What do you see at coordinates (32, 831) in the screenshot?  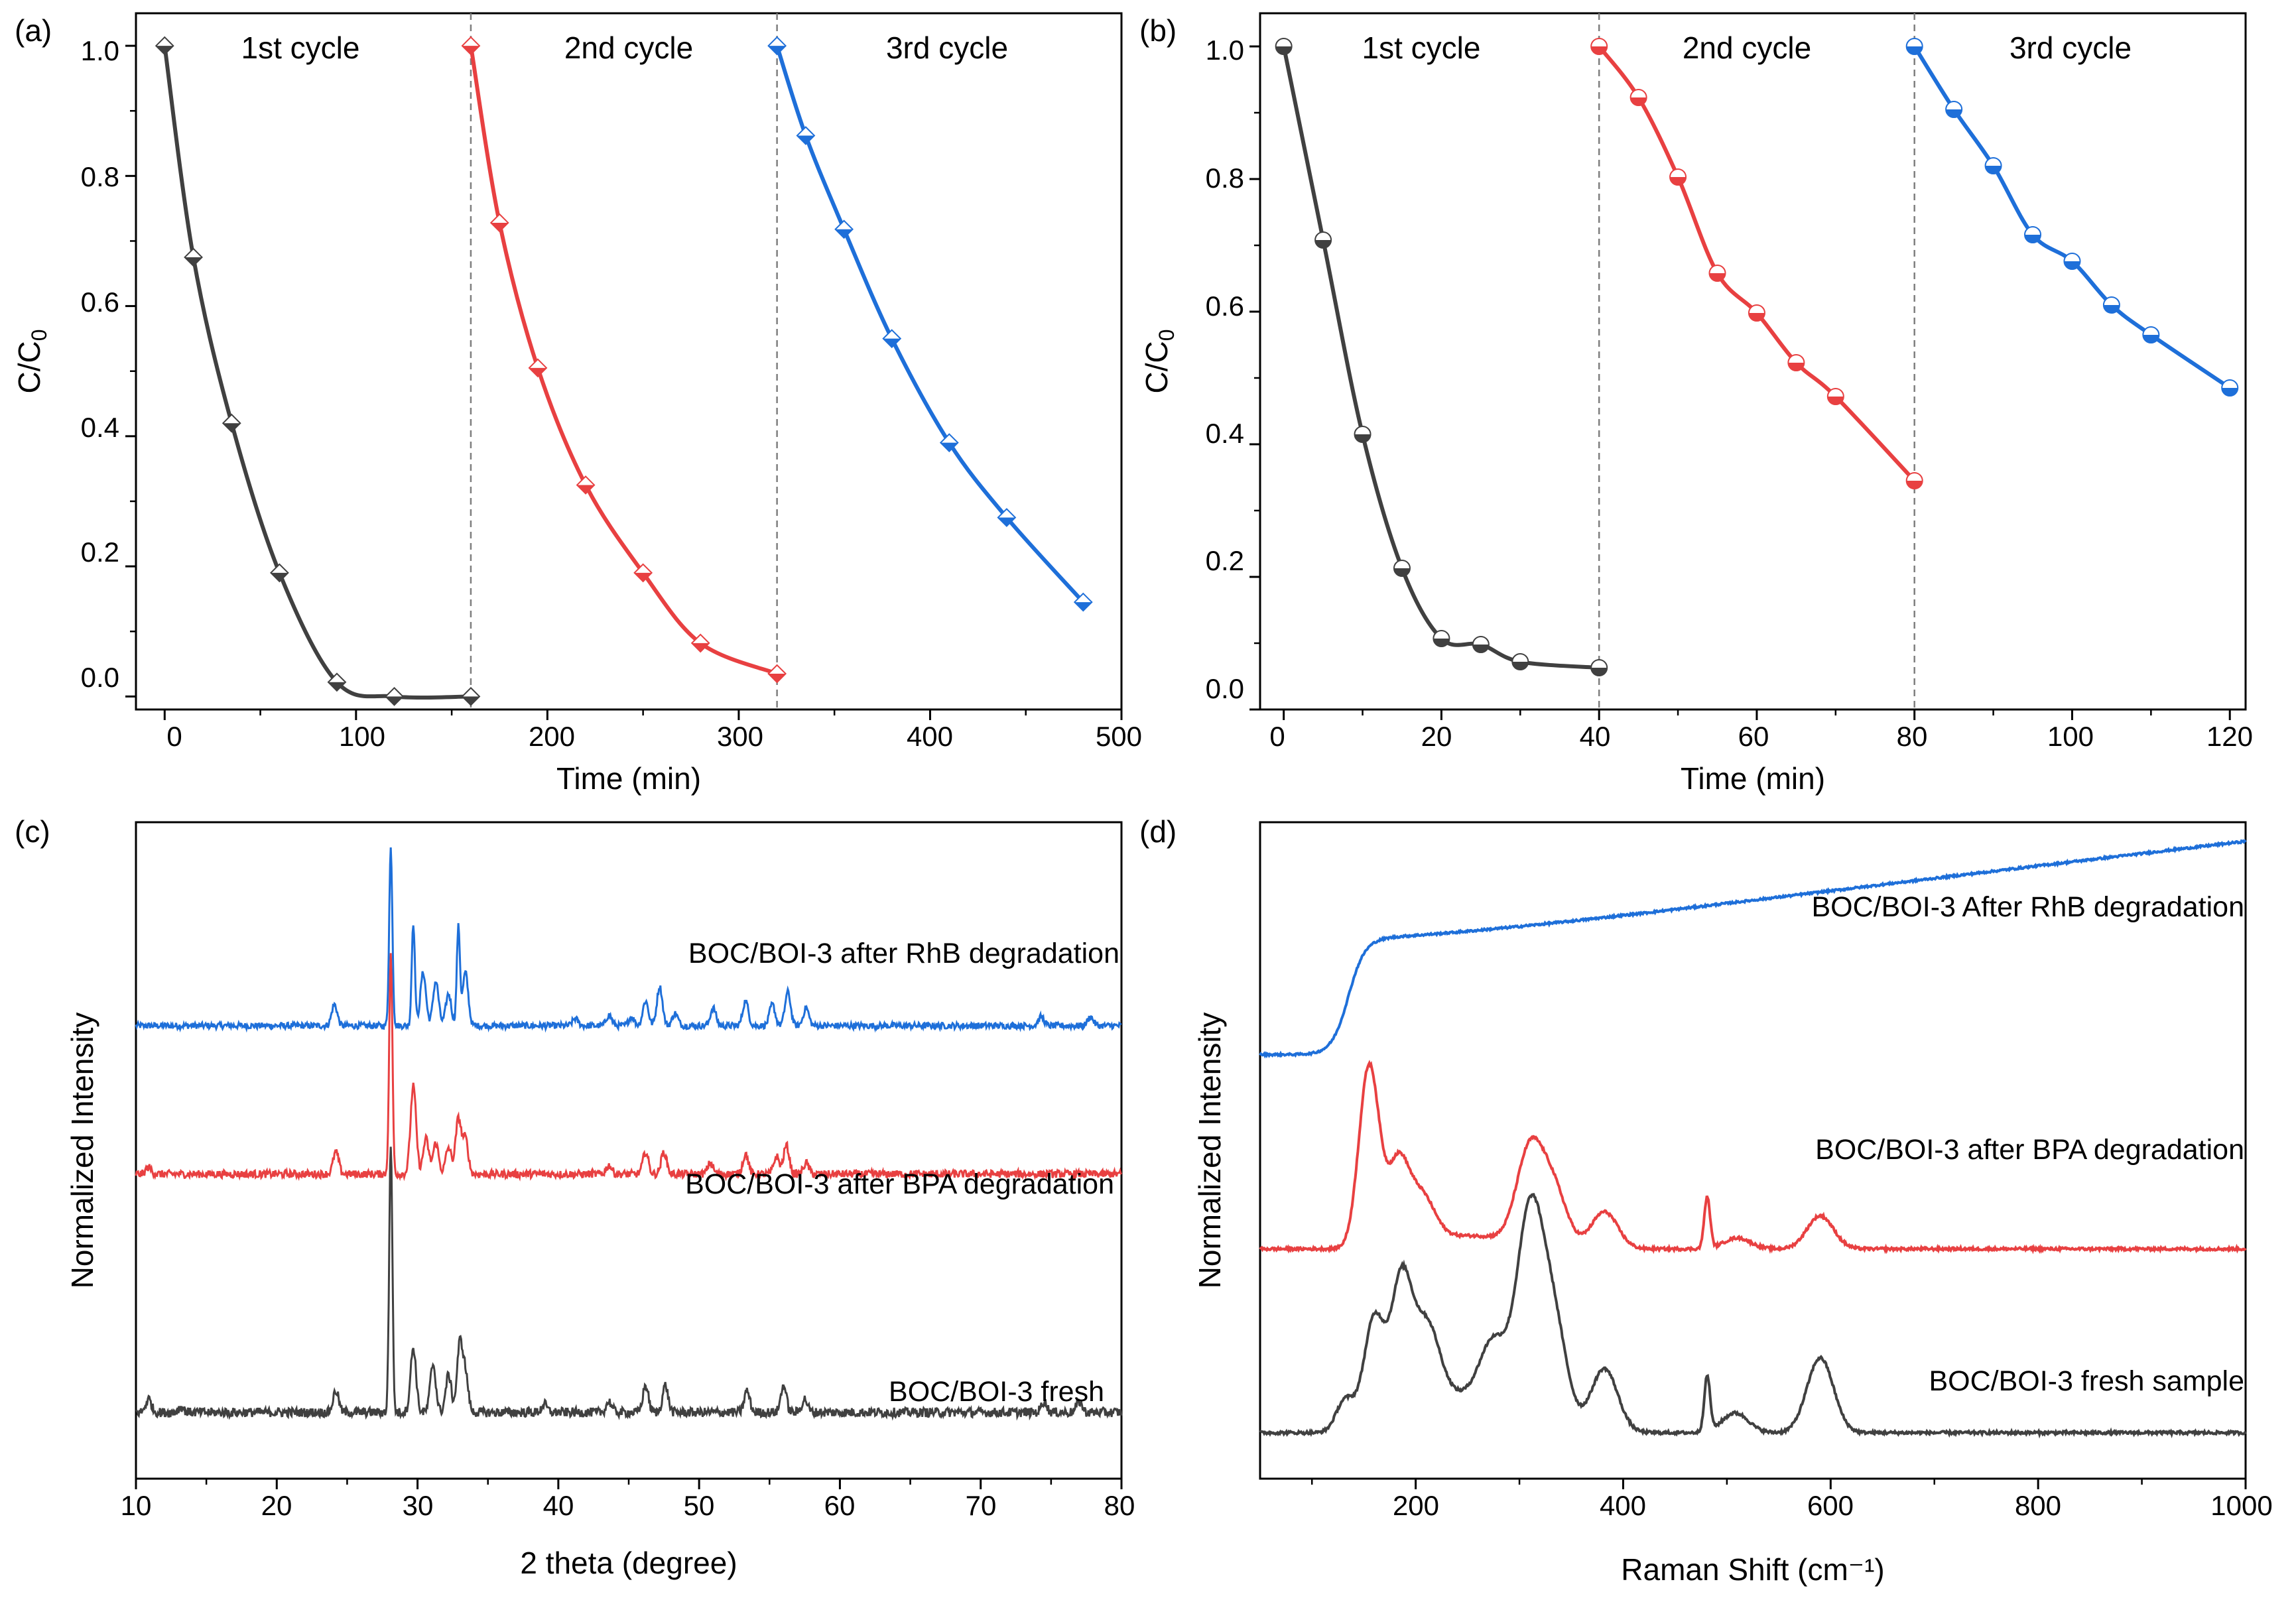 I see `panel-label-c: (c)` at bounding box center [32, 831].